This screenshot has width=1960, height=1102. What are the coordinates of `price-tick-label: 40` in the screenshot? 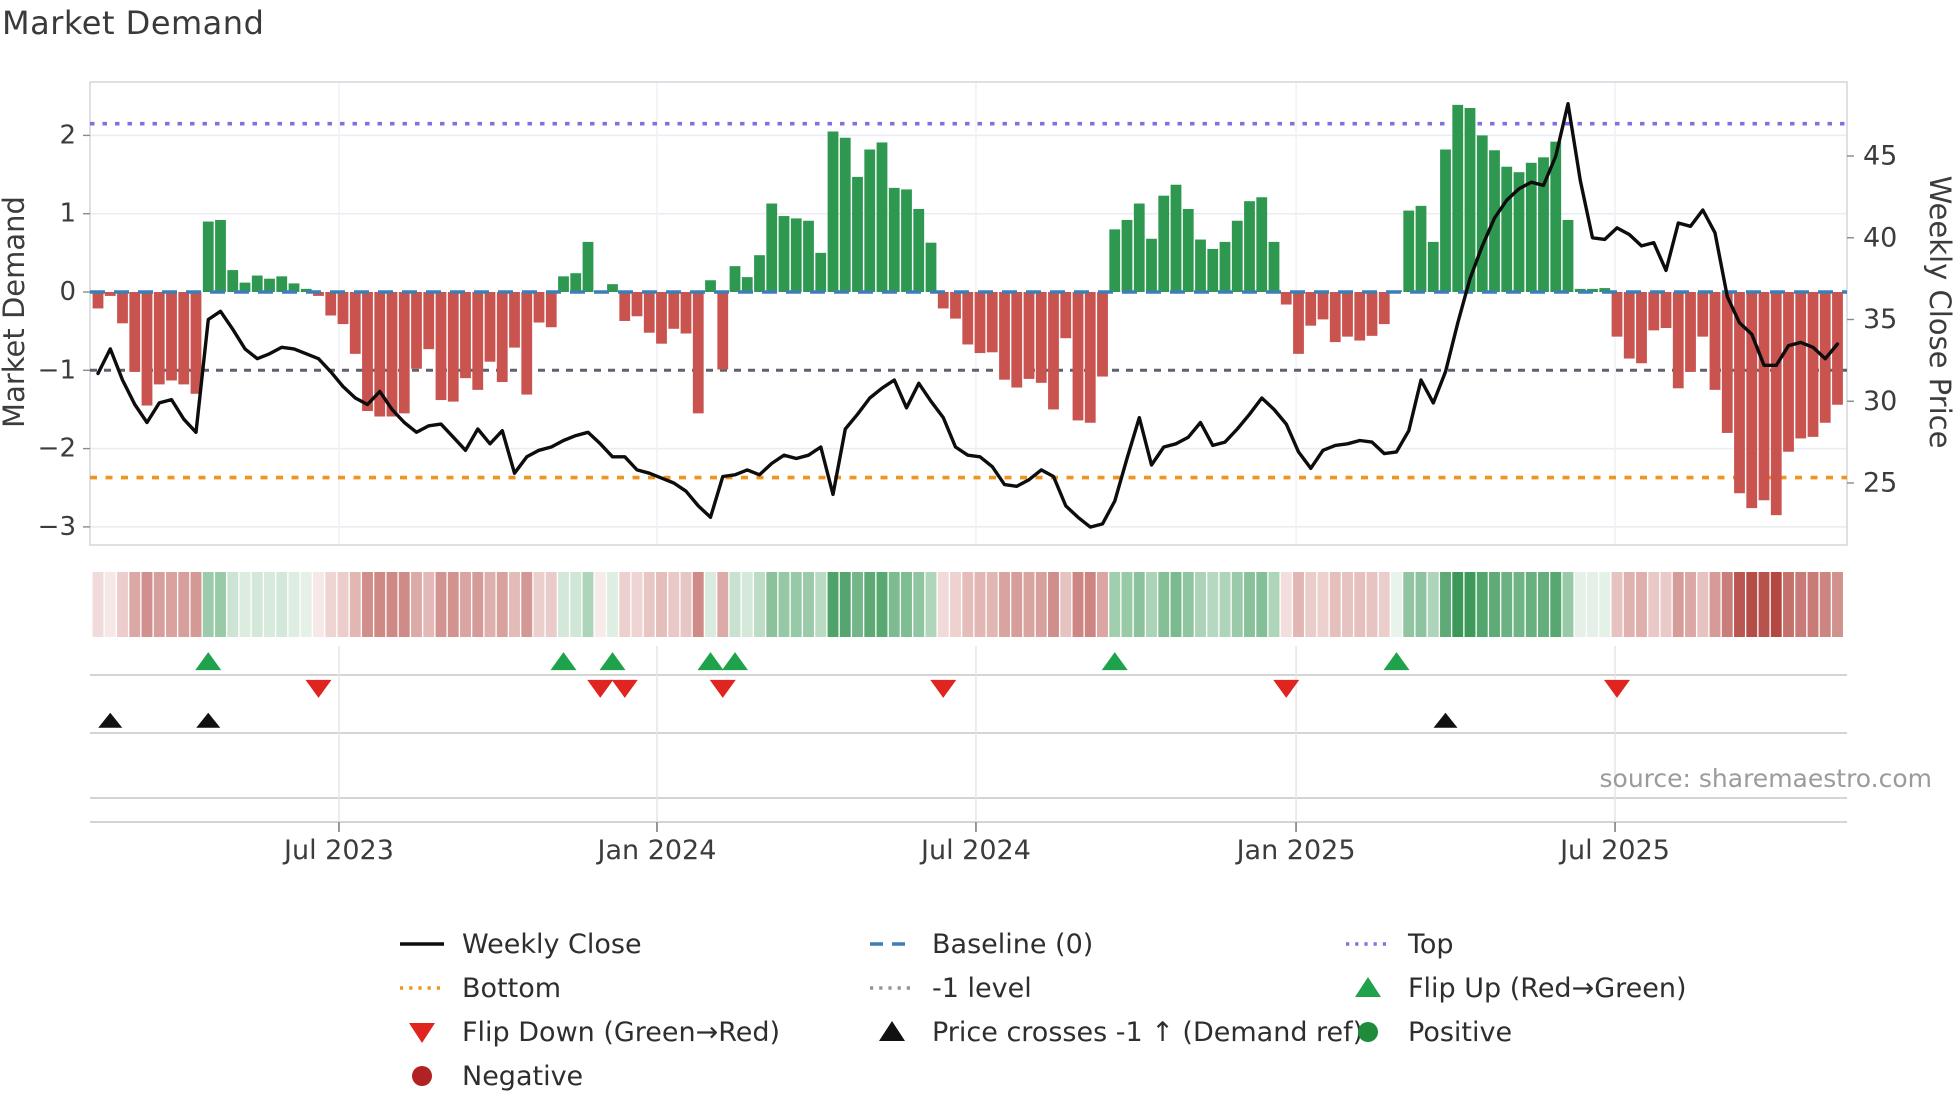 It's located at (1880, 237).